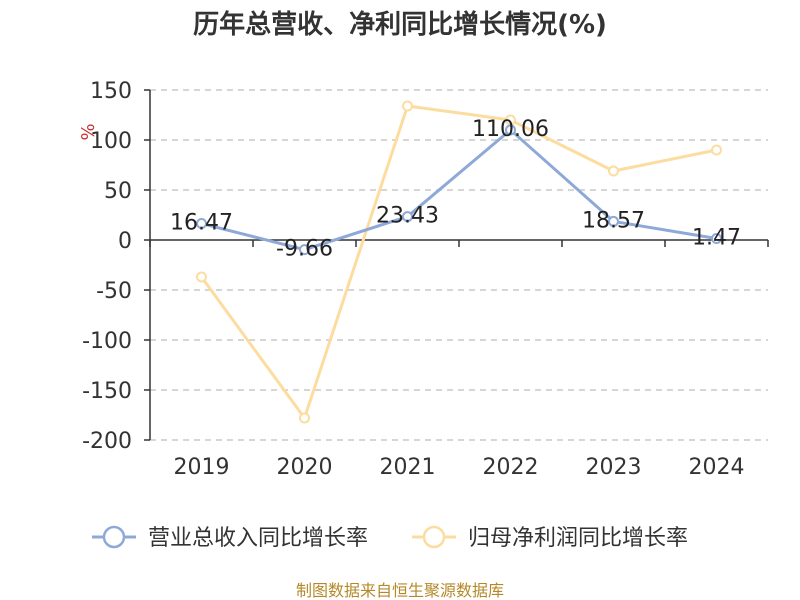 The width and height of the screenshot is (800, 600). I want to click on x-tick-label: 2022, so click(511, 467).